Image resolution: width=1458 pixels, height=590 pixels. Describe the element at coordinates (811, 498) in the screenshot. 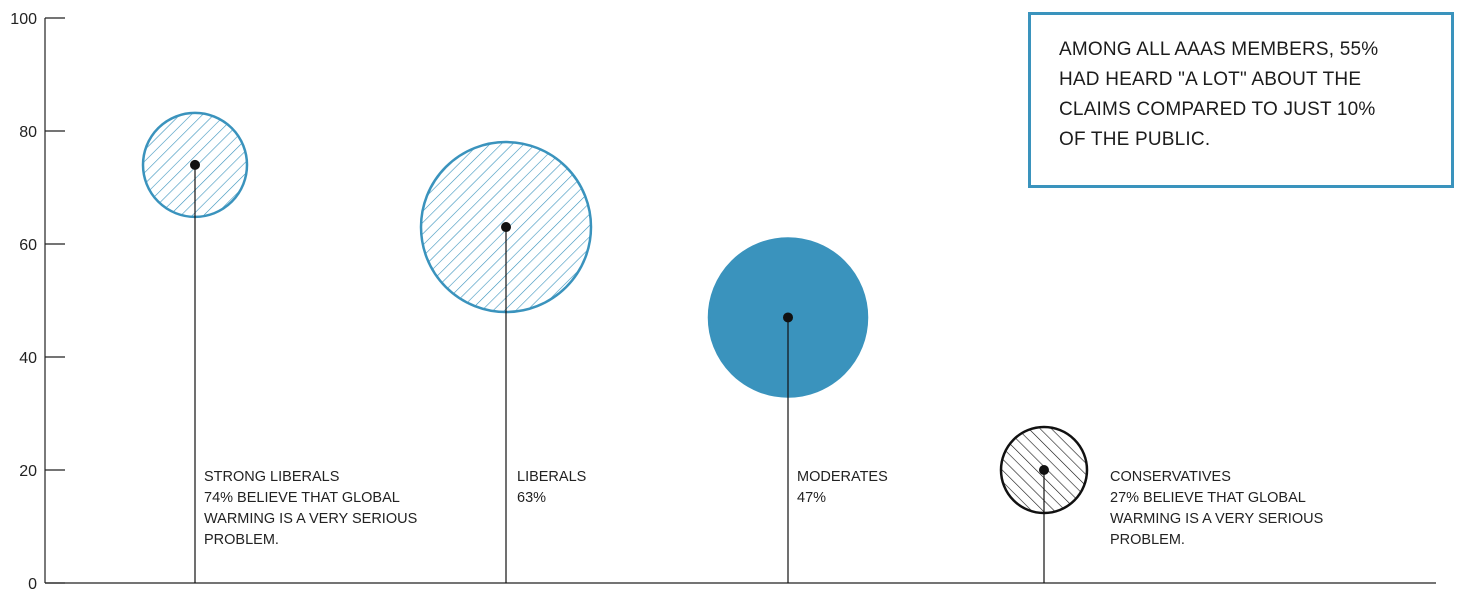

I see `data-label-line: 47%` at that location.